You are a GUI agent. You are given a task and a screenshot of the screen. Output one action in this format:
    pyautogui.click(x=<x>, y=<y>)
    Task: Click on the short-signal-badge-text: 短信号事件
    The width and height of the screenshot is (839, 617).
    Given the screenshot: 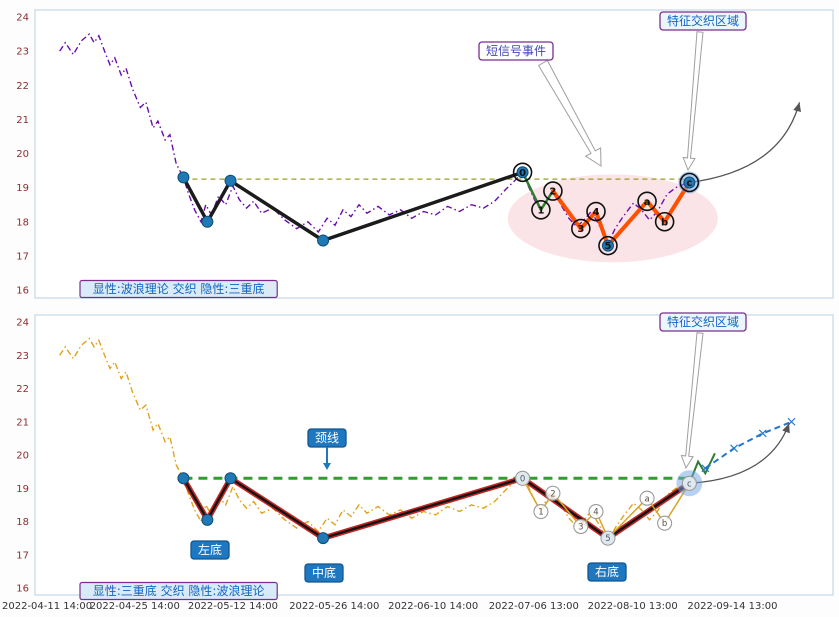 What is the action you would take?
    pyautogui.click(x=516, y=51)
    